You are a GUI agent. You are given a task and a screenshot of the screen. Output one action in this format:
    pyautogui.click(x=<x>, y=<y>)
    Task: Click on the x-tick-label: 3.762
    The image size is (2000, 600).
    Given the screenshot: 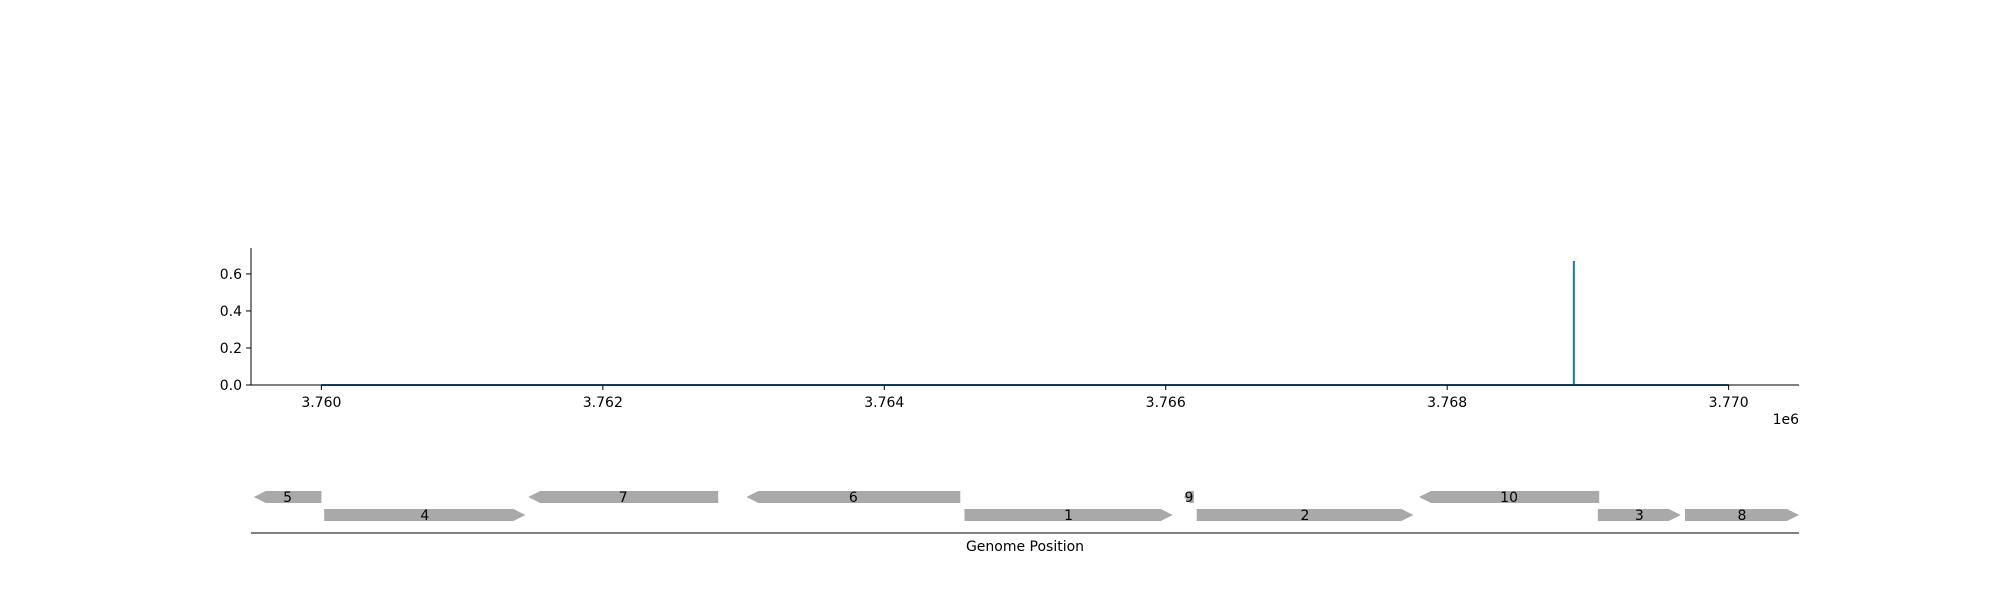 What is the action you would take?
    pyautogui.click(x=603, y=403)
    